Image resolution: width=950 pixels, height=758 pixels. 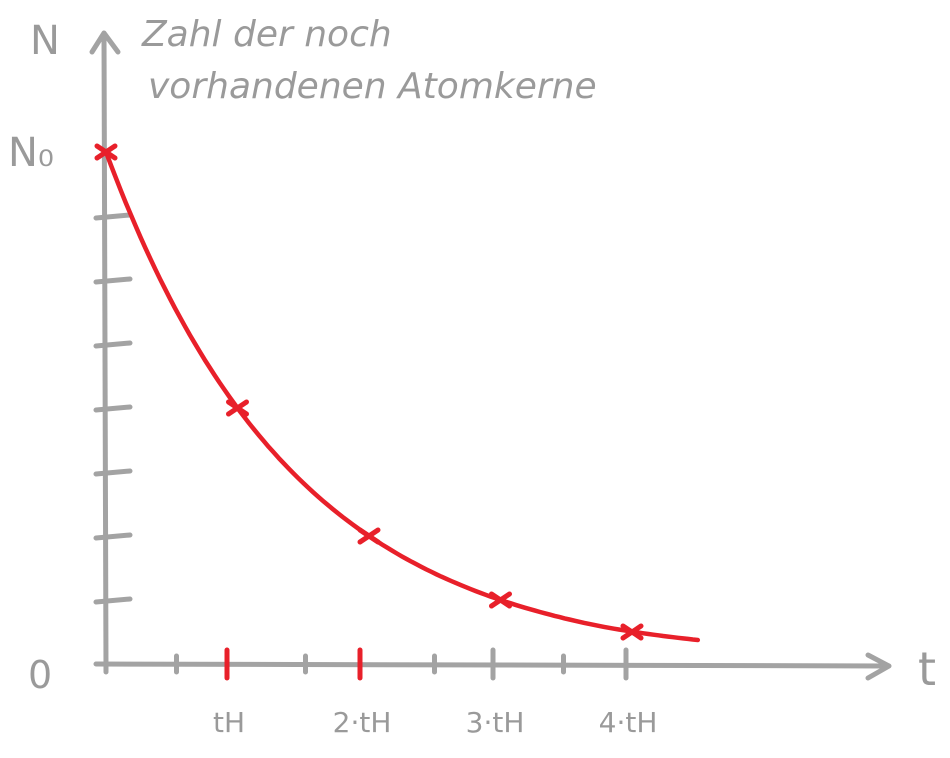 What do you see at coordinates (40, 675) in the screenshot?
I see `y-zero-label: 0` at bounding box center [40, 675].